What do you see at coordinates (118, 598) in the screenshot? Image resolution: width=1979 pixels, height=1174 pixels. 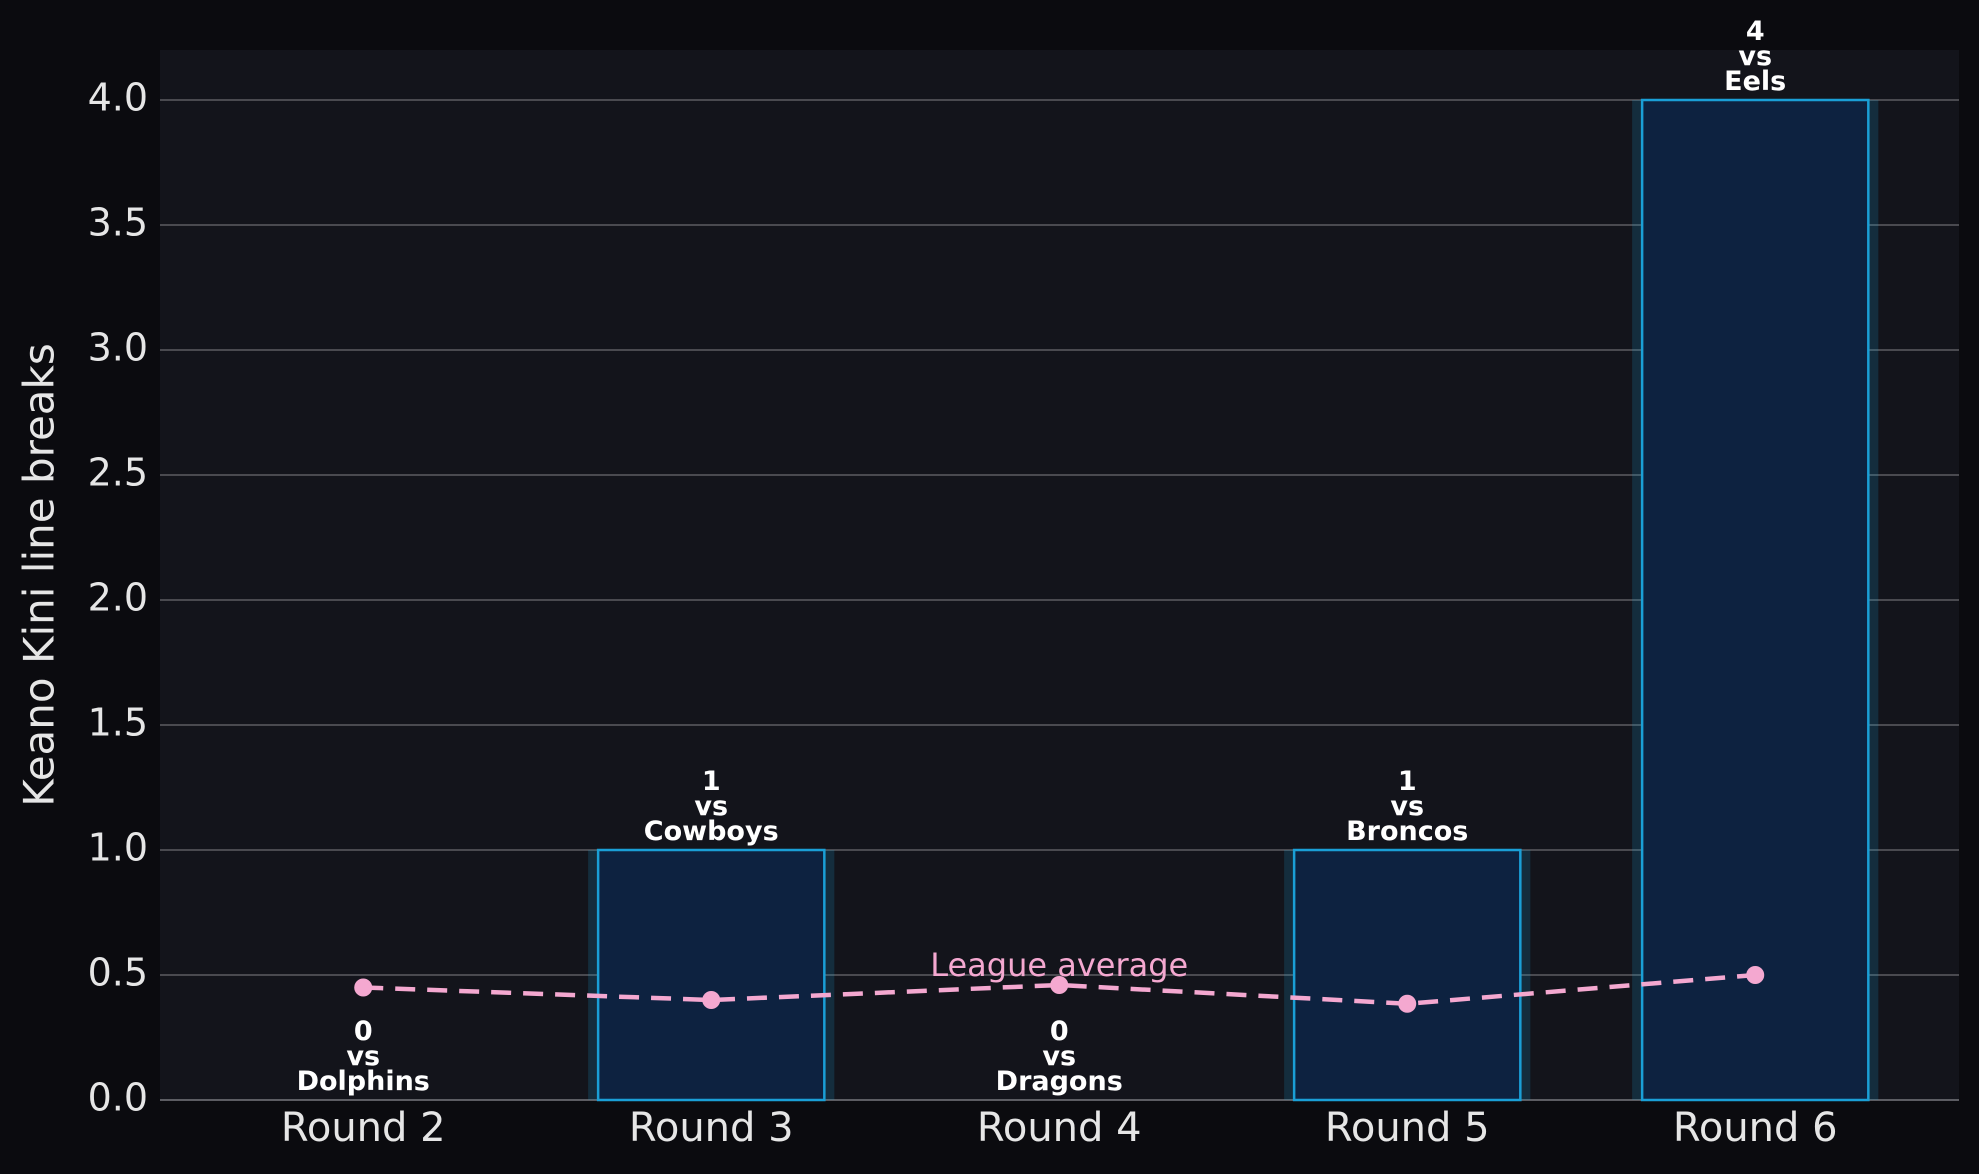 I see `y-tick-label: 2.0` at bounding box center [118, 598].